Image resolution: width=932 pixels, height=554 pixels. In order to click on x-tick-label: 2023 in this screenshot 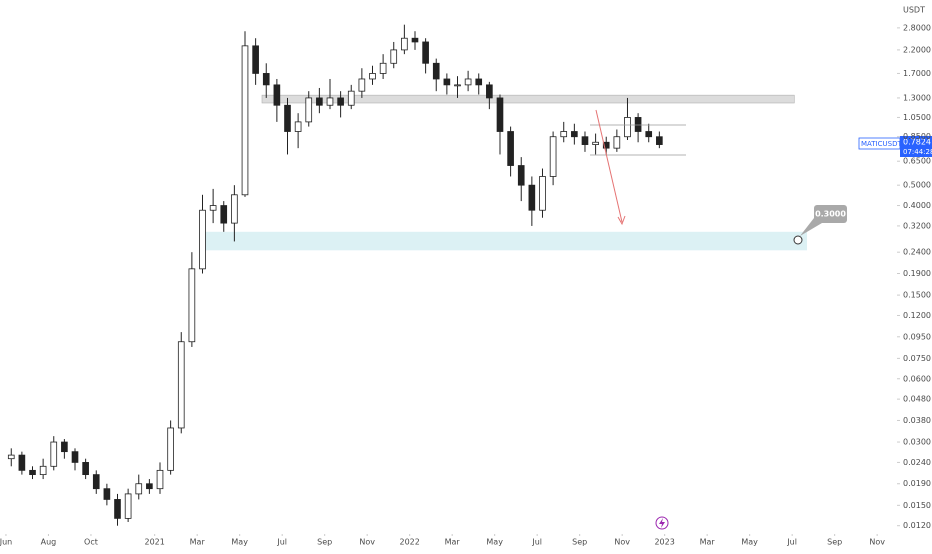, I will do `click(664, 542)`.